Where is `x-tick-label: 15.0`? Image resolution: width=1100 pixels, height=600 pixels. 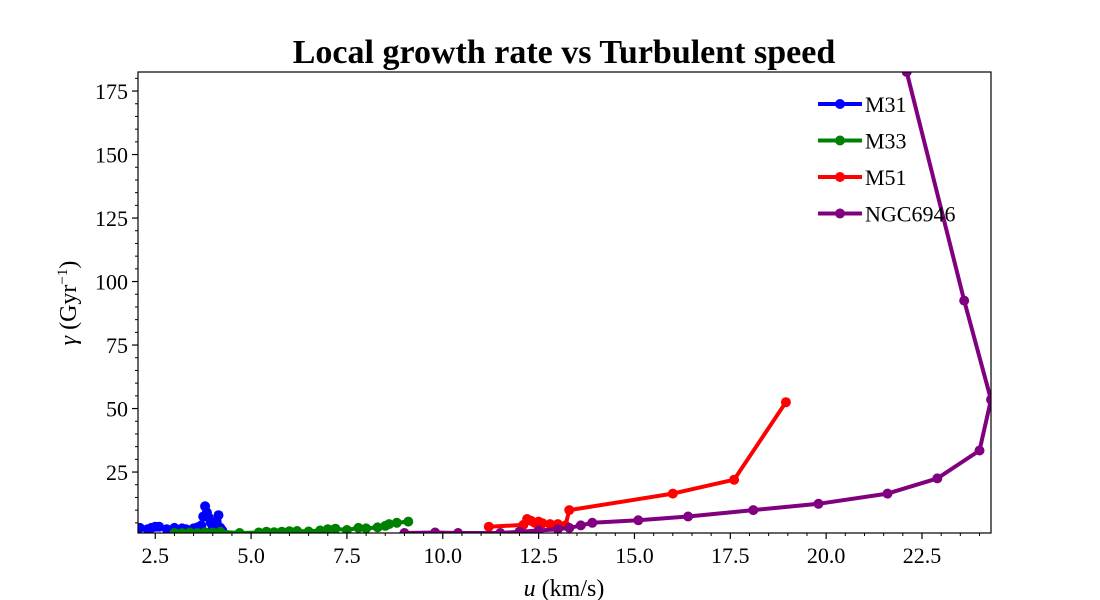
x-tick-label: 15.0 is located at coordinates (634, 555).